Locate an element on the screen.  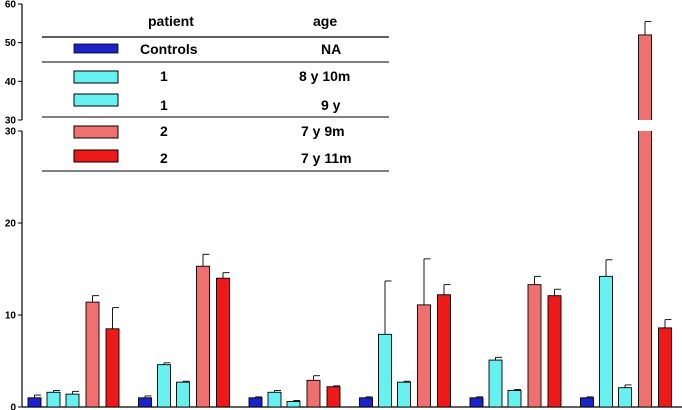
legend-patient-p2-a: 2 is located at coordinates (164, 131).